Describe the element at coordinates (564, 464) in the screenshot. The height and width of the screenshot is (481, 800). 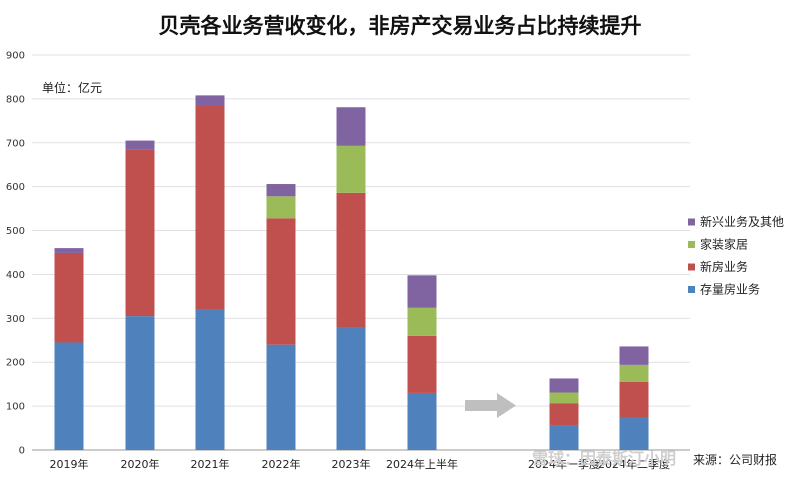
I see `x-tick-label: 2024年一季度` at that location.